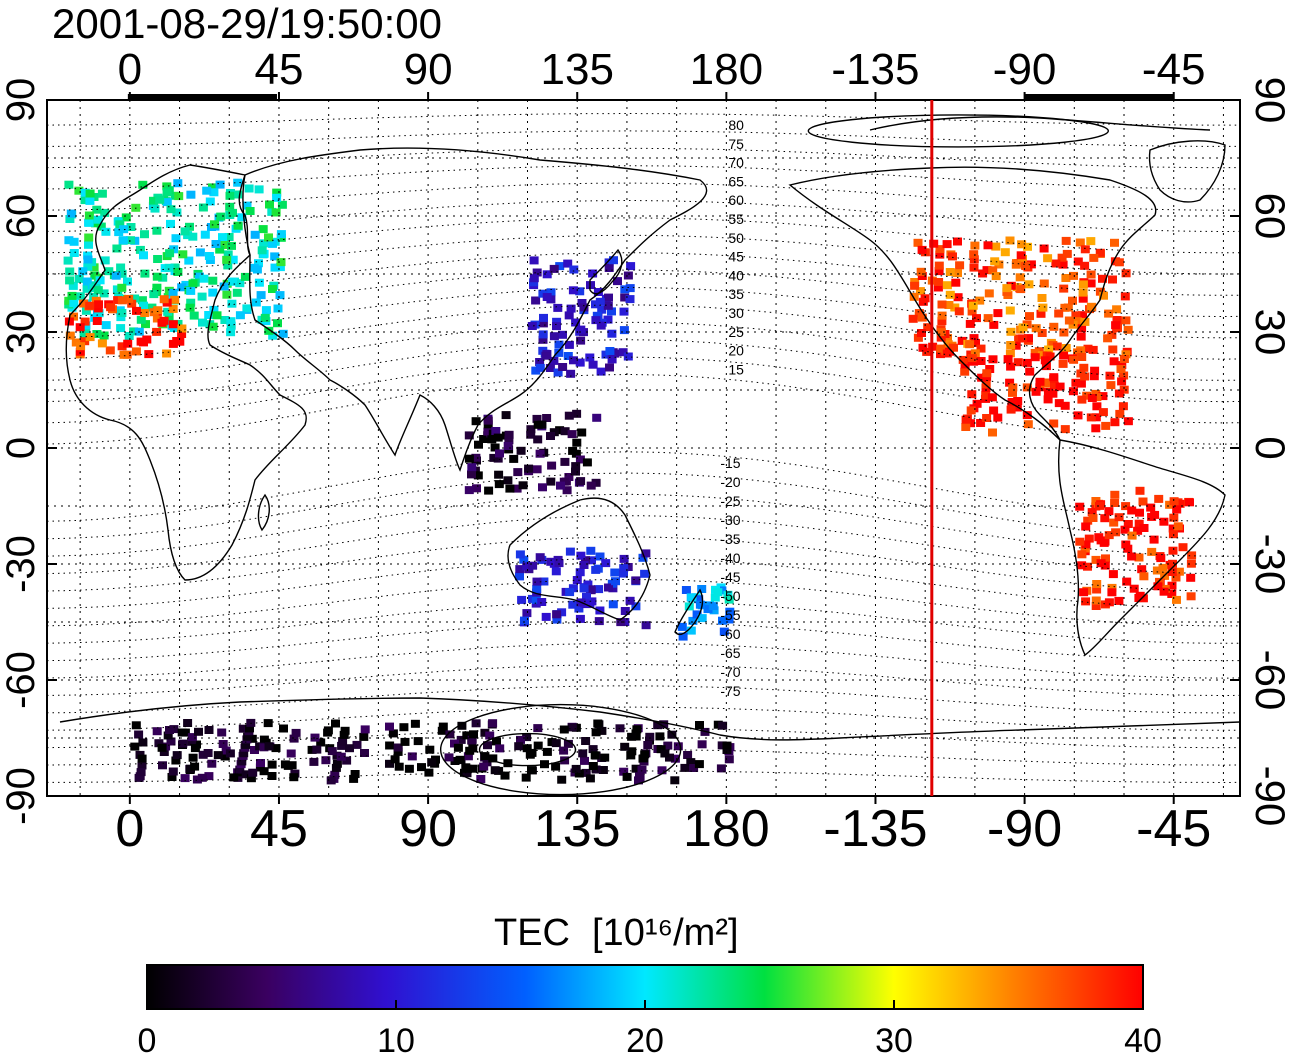 The height and width of the screenshot is (1057, 1292). I want to click on mag-lat-label: 65, so click(736, 181).